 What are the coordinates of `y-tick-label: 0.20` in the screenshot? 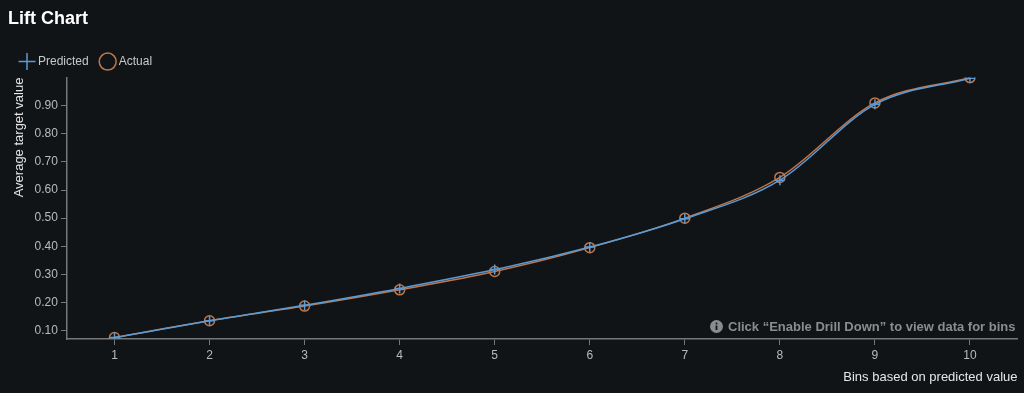 It's located at (46, 301).